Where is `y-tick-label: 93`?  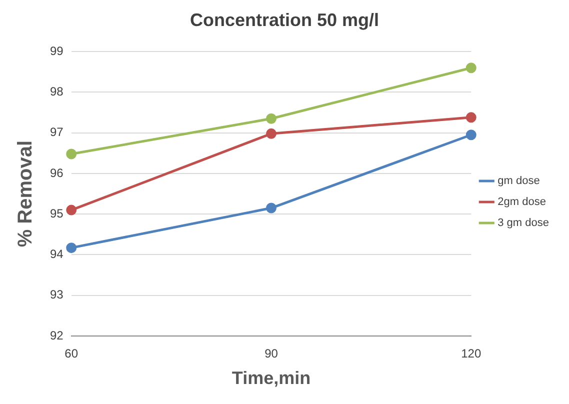 y-tick-label: 93 is located at coordinates (57, 295).